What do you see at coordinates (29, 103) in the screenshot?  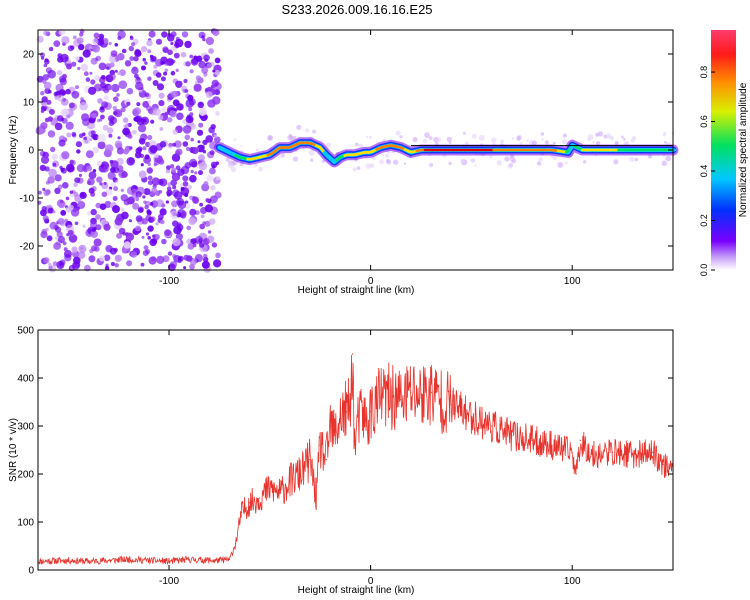 I see `y-tick-label: 10` at bounding box center [29, 103].